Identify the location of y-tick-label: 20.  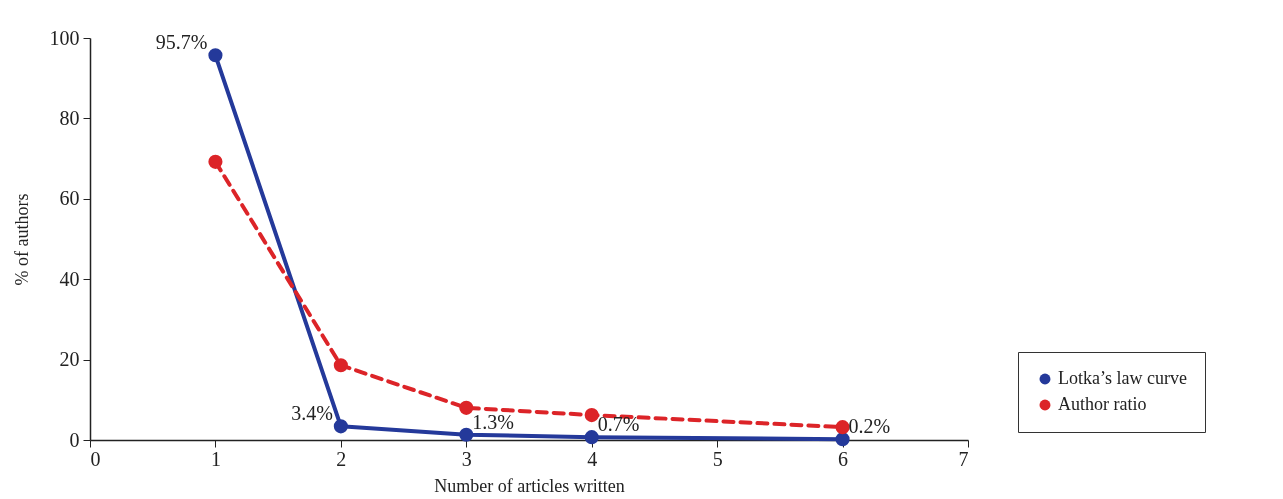
(69, 359).